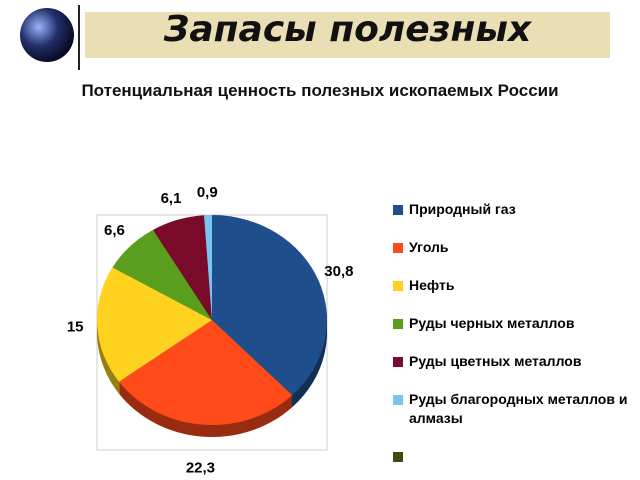 The width and height of the screenshot is (640, 480). What do you see at coordinates (462, 209) in the screenshot?
I see `legend-label: Природный газ` at bounding box center [462, 209].